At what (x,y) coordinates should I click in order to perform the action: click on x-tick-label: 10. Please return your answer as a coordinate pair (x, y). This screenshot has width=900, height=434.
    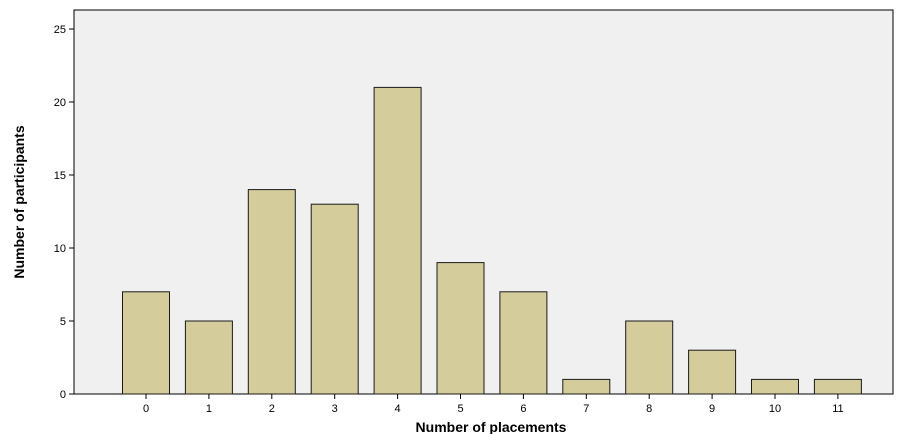
    Looking at the image, I should click on (775, 409).